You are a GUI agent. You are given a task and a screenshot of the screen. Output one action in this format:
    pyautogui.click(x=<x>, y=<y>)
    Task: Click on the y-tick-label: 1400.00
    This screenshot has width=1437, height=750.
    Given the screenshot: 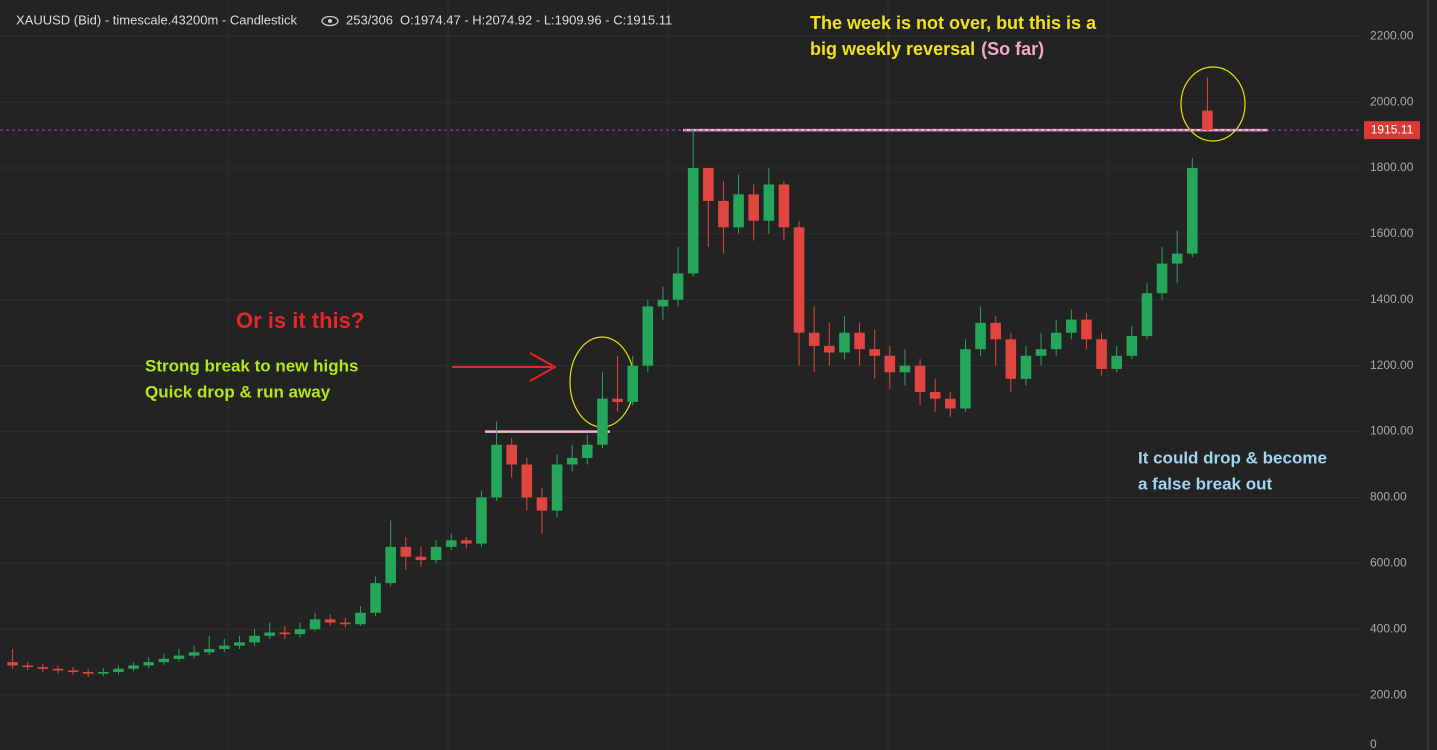 What is the action you would take?
    pyautogui.click(x=1392, y=299)
    